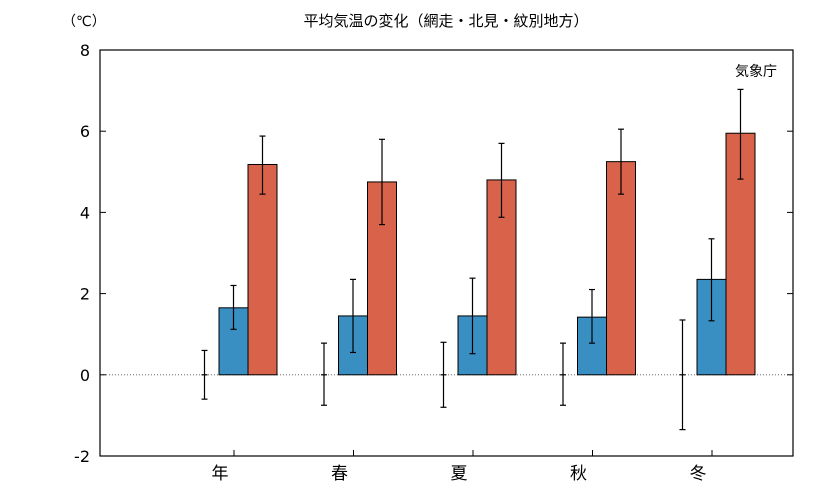 The width and height of the screenshot is (833, 502). Describe the element at coordinates (698, 474) in the screenshot. I see `x-tick-label: 冬` at that location.